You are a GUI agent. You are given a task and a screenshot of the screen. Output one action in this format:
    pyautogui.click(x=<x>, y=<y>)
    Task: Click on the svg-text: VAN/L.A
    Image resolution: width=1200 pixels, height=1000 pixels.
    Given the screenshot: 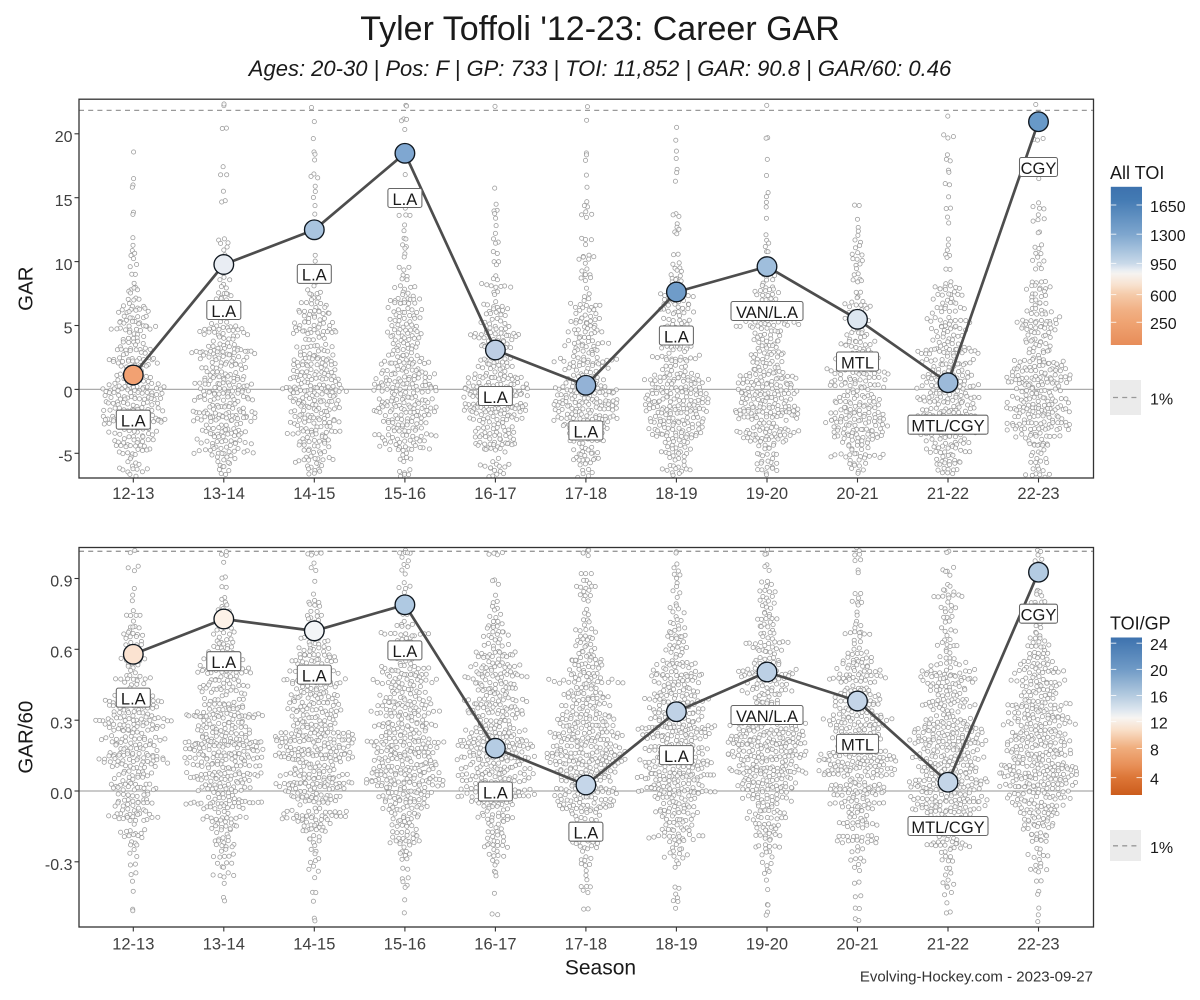 What is the action you would take?
    pyautogui.click(x=767, y=313)
    